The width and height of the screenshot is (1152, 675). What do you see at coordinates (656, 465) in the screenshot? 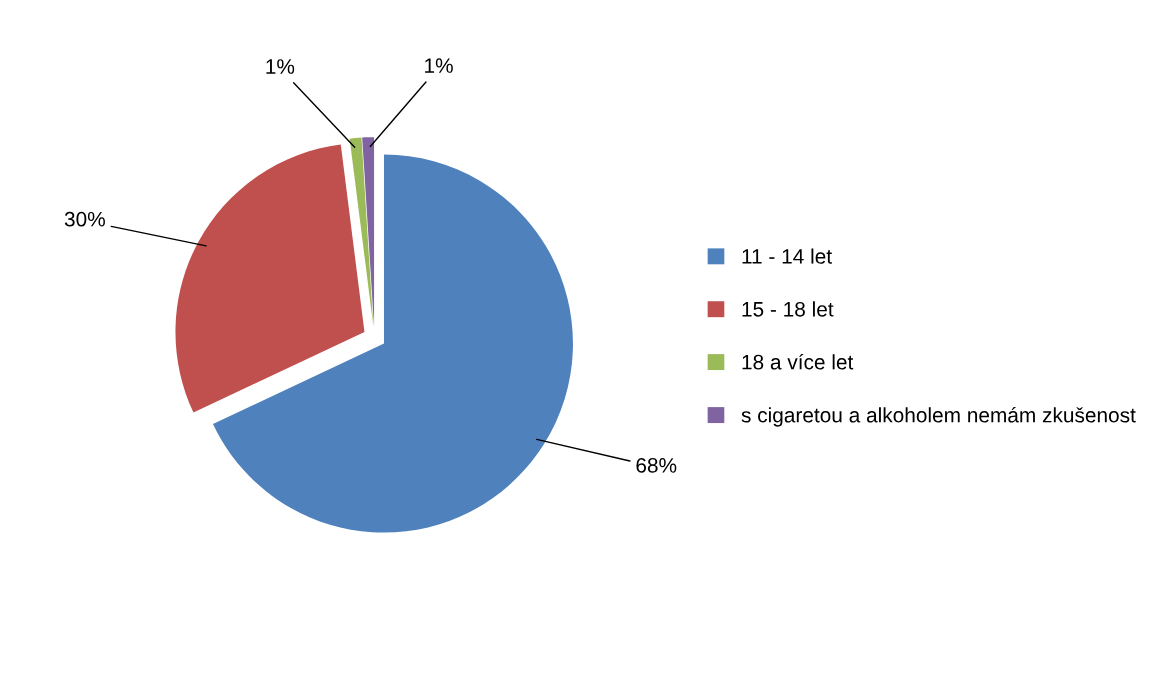
I see `data-label: 68%` at bounding box center [656, 465].